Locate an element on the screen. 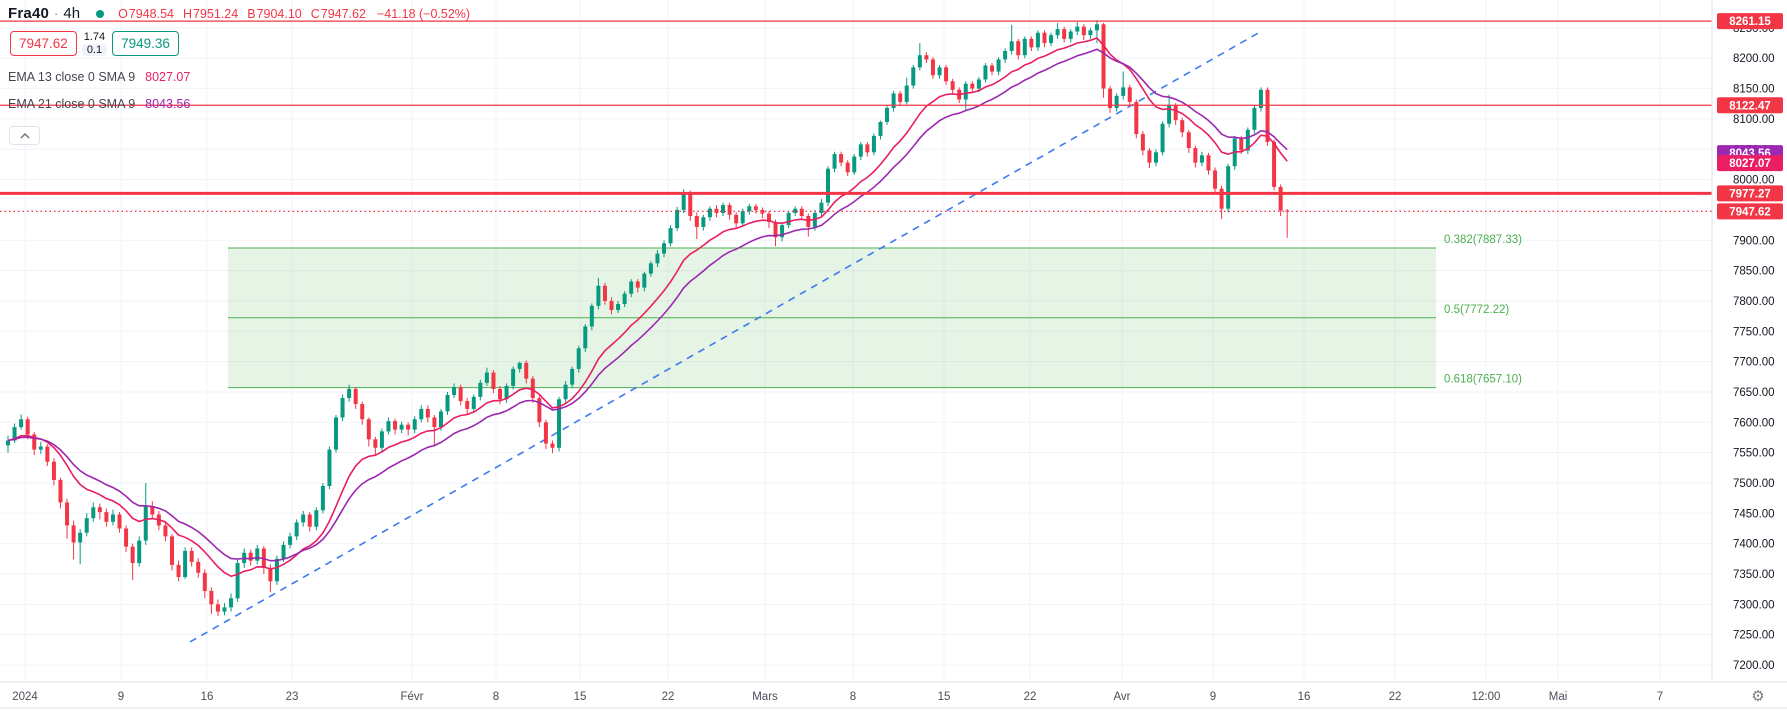 This screenshot has height=711, width=1787. price-tick-label: 7450.00 is located at coordinates (1754, 514).